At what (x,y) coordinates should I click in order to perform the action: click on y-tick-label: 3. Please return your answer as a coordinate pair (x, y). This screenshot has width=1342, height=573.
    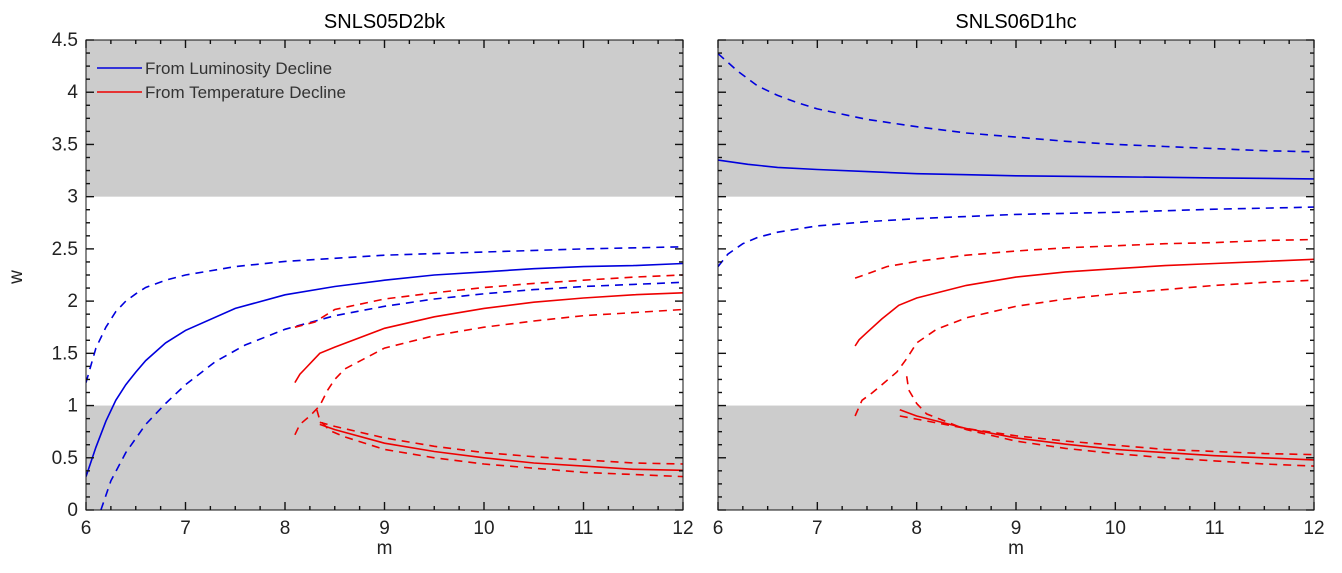
    Looking at the image, I should click on (72, 197).